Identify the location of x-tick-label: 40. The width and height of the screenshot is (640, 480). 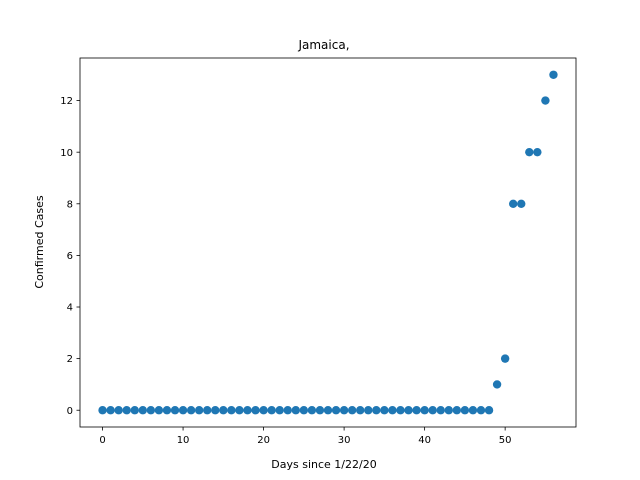
(424, 440).